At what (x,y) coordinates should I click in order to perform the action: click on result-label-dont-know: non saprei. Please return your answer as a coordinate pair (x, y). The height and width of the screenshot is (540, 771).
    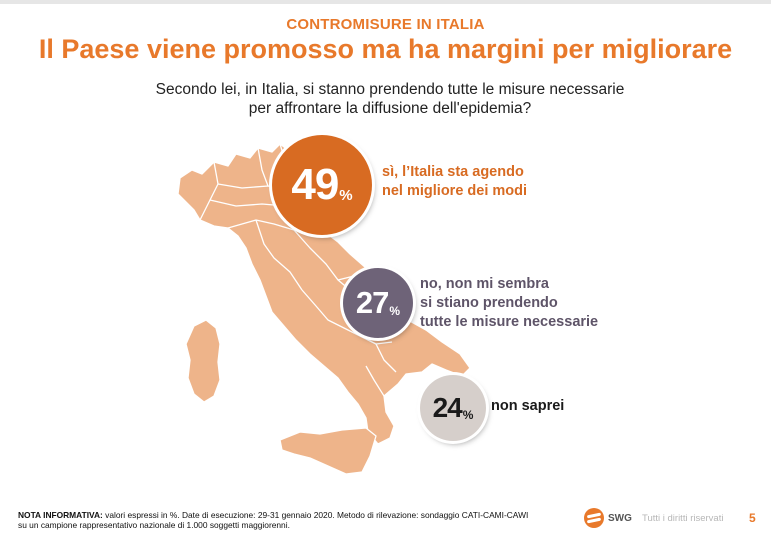
    Looking at the image, I should click on (527, 406).